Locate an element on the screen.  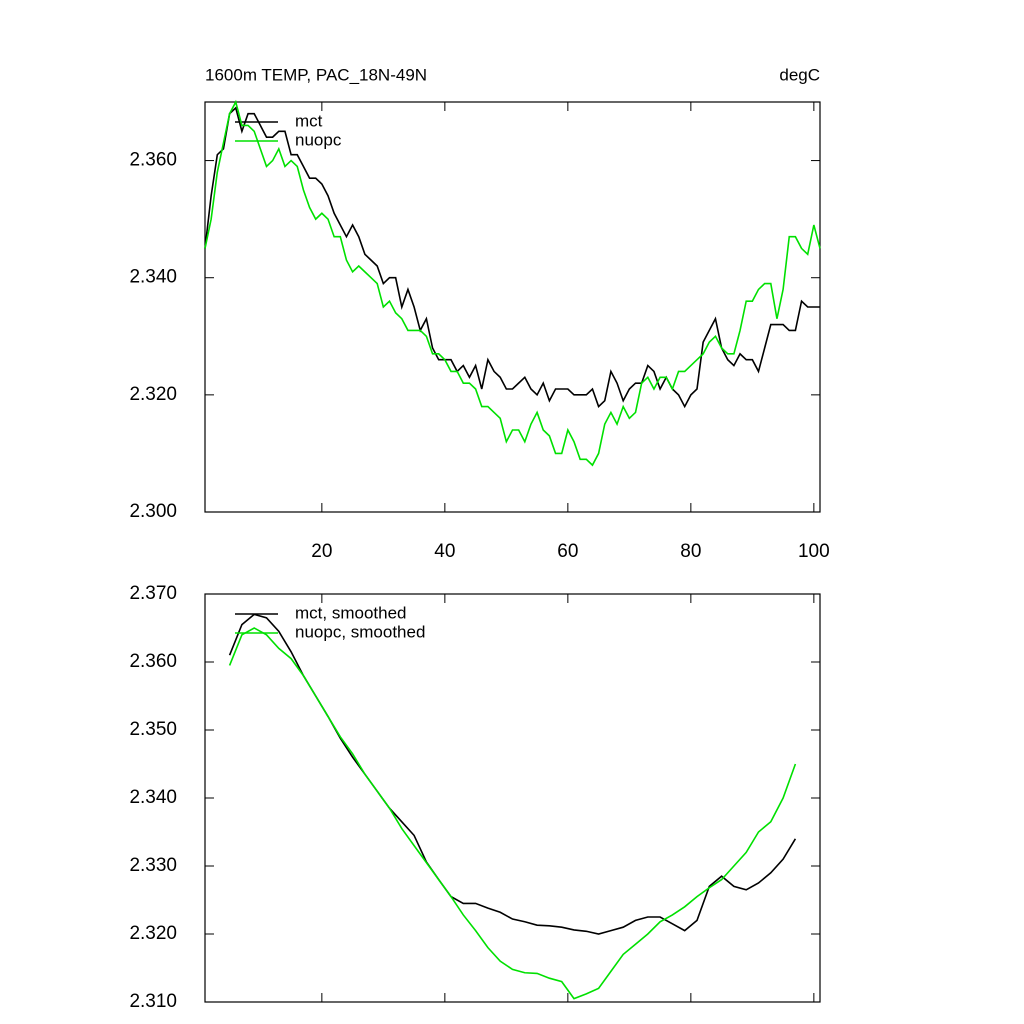
legend-label: nuopc is located at coordinates (318, 139).